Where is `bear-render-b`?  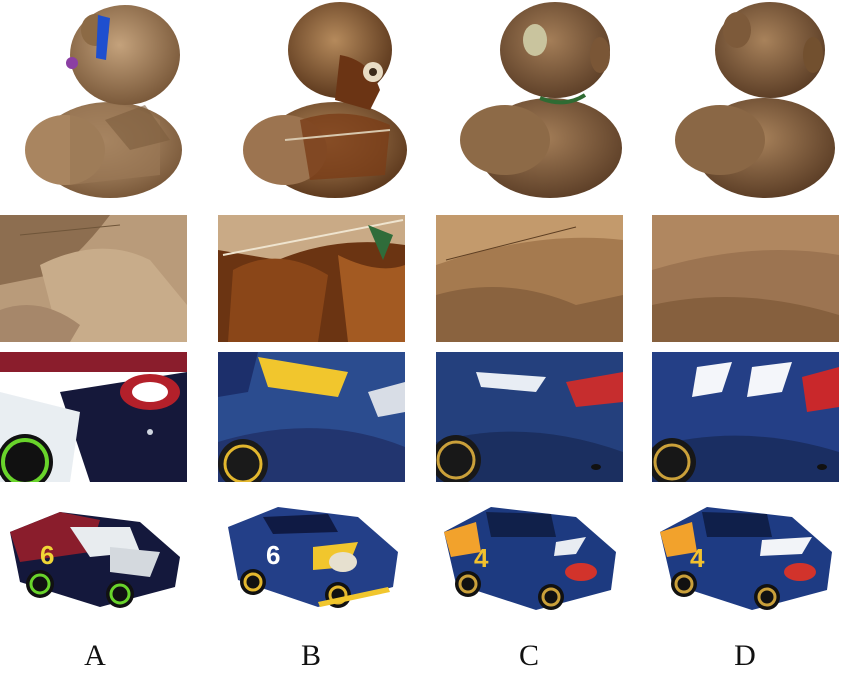
bear-render-b is located at coordinates (320, 102).